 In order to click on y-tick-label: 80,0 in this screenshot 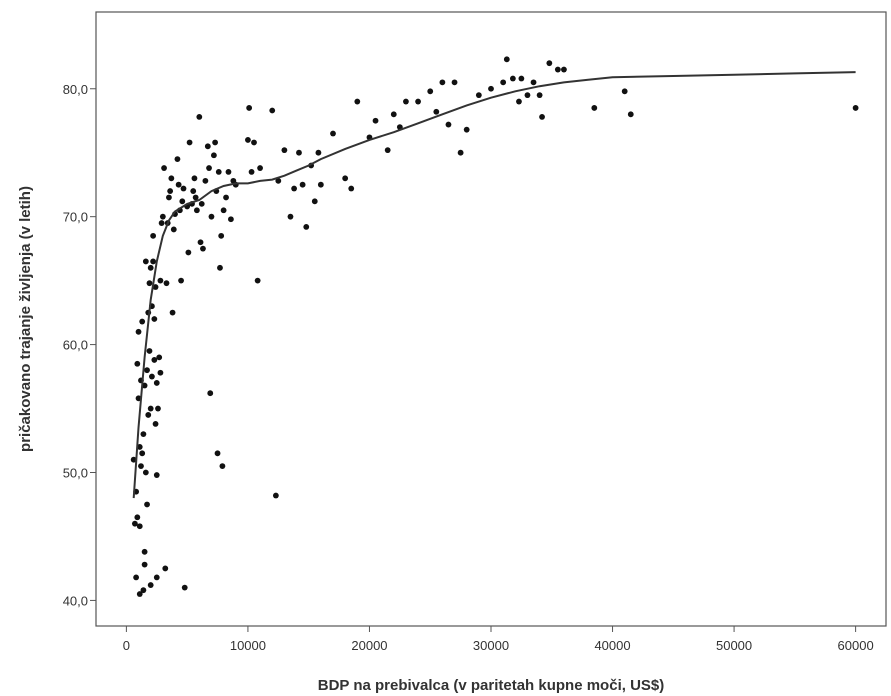, I will do `click(75, 89)`.